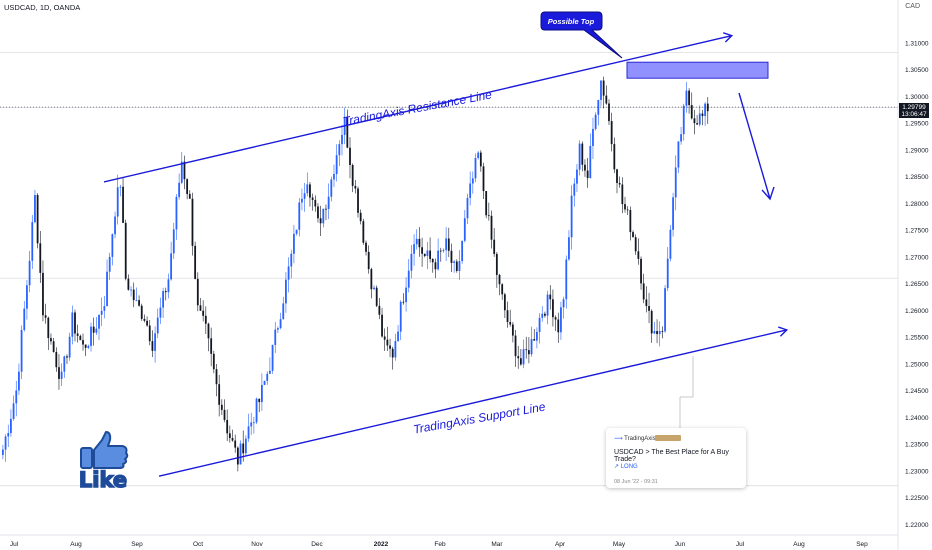 The image size is (932, 550). I want to click on x-tick-label: Jul, so click(740, 544).